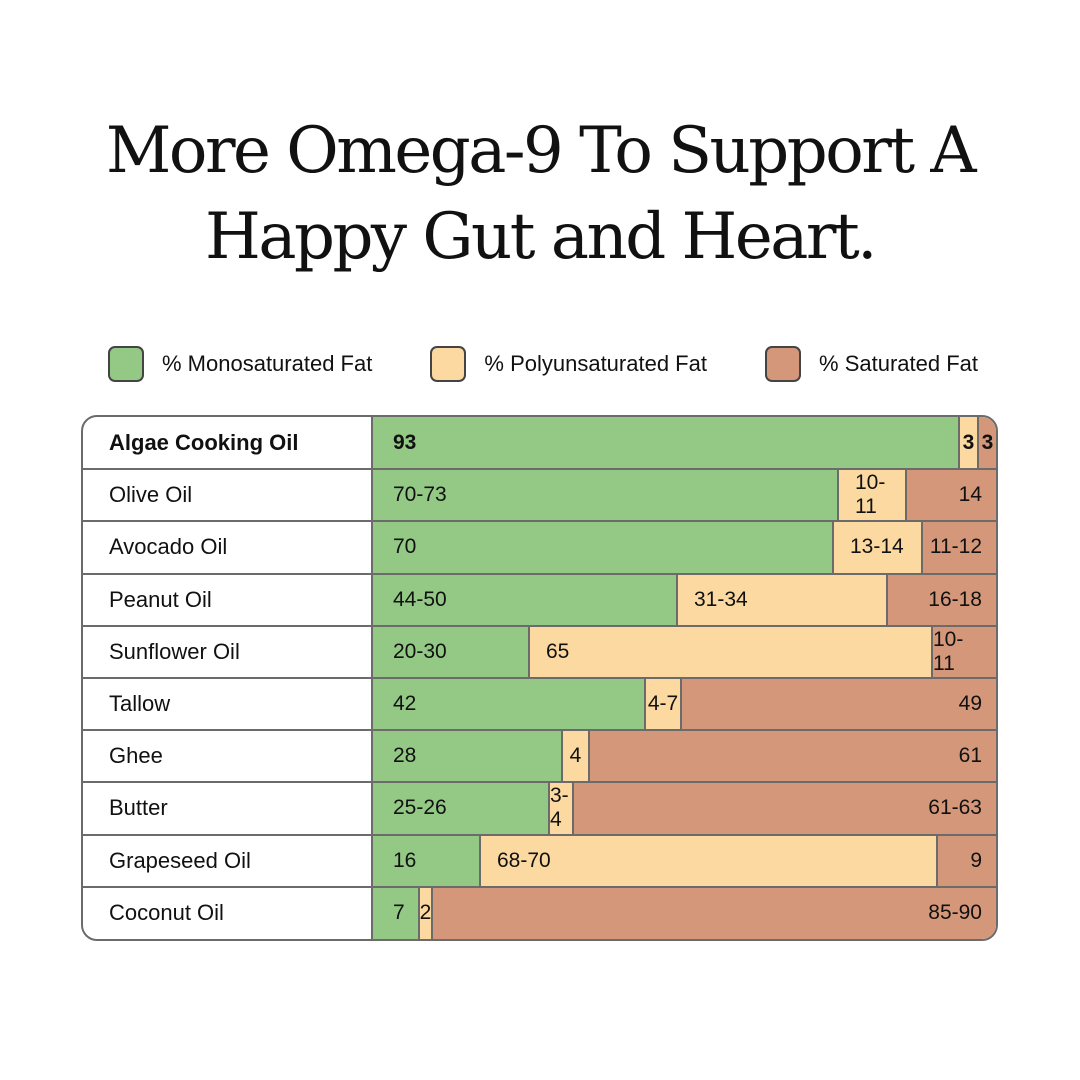 Image resolution: width=1080 pixels, height=1080 pixels. What do you see at coordinates (448, 364) in the screenshot?
I see `legend-swatch-polyunsaturated` at bounding box center [448, 364].